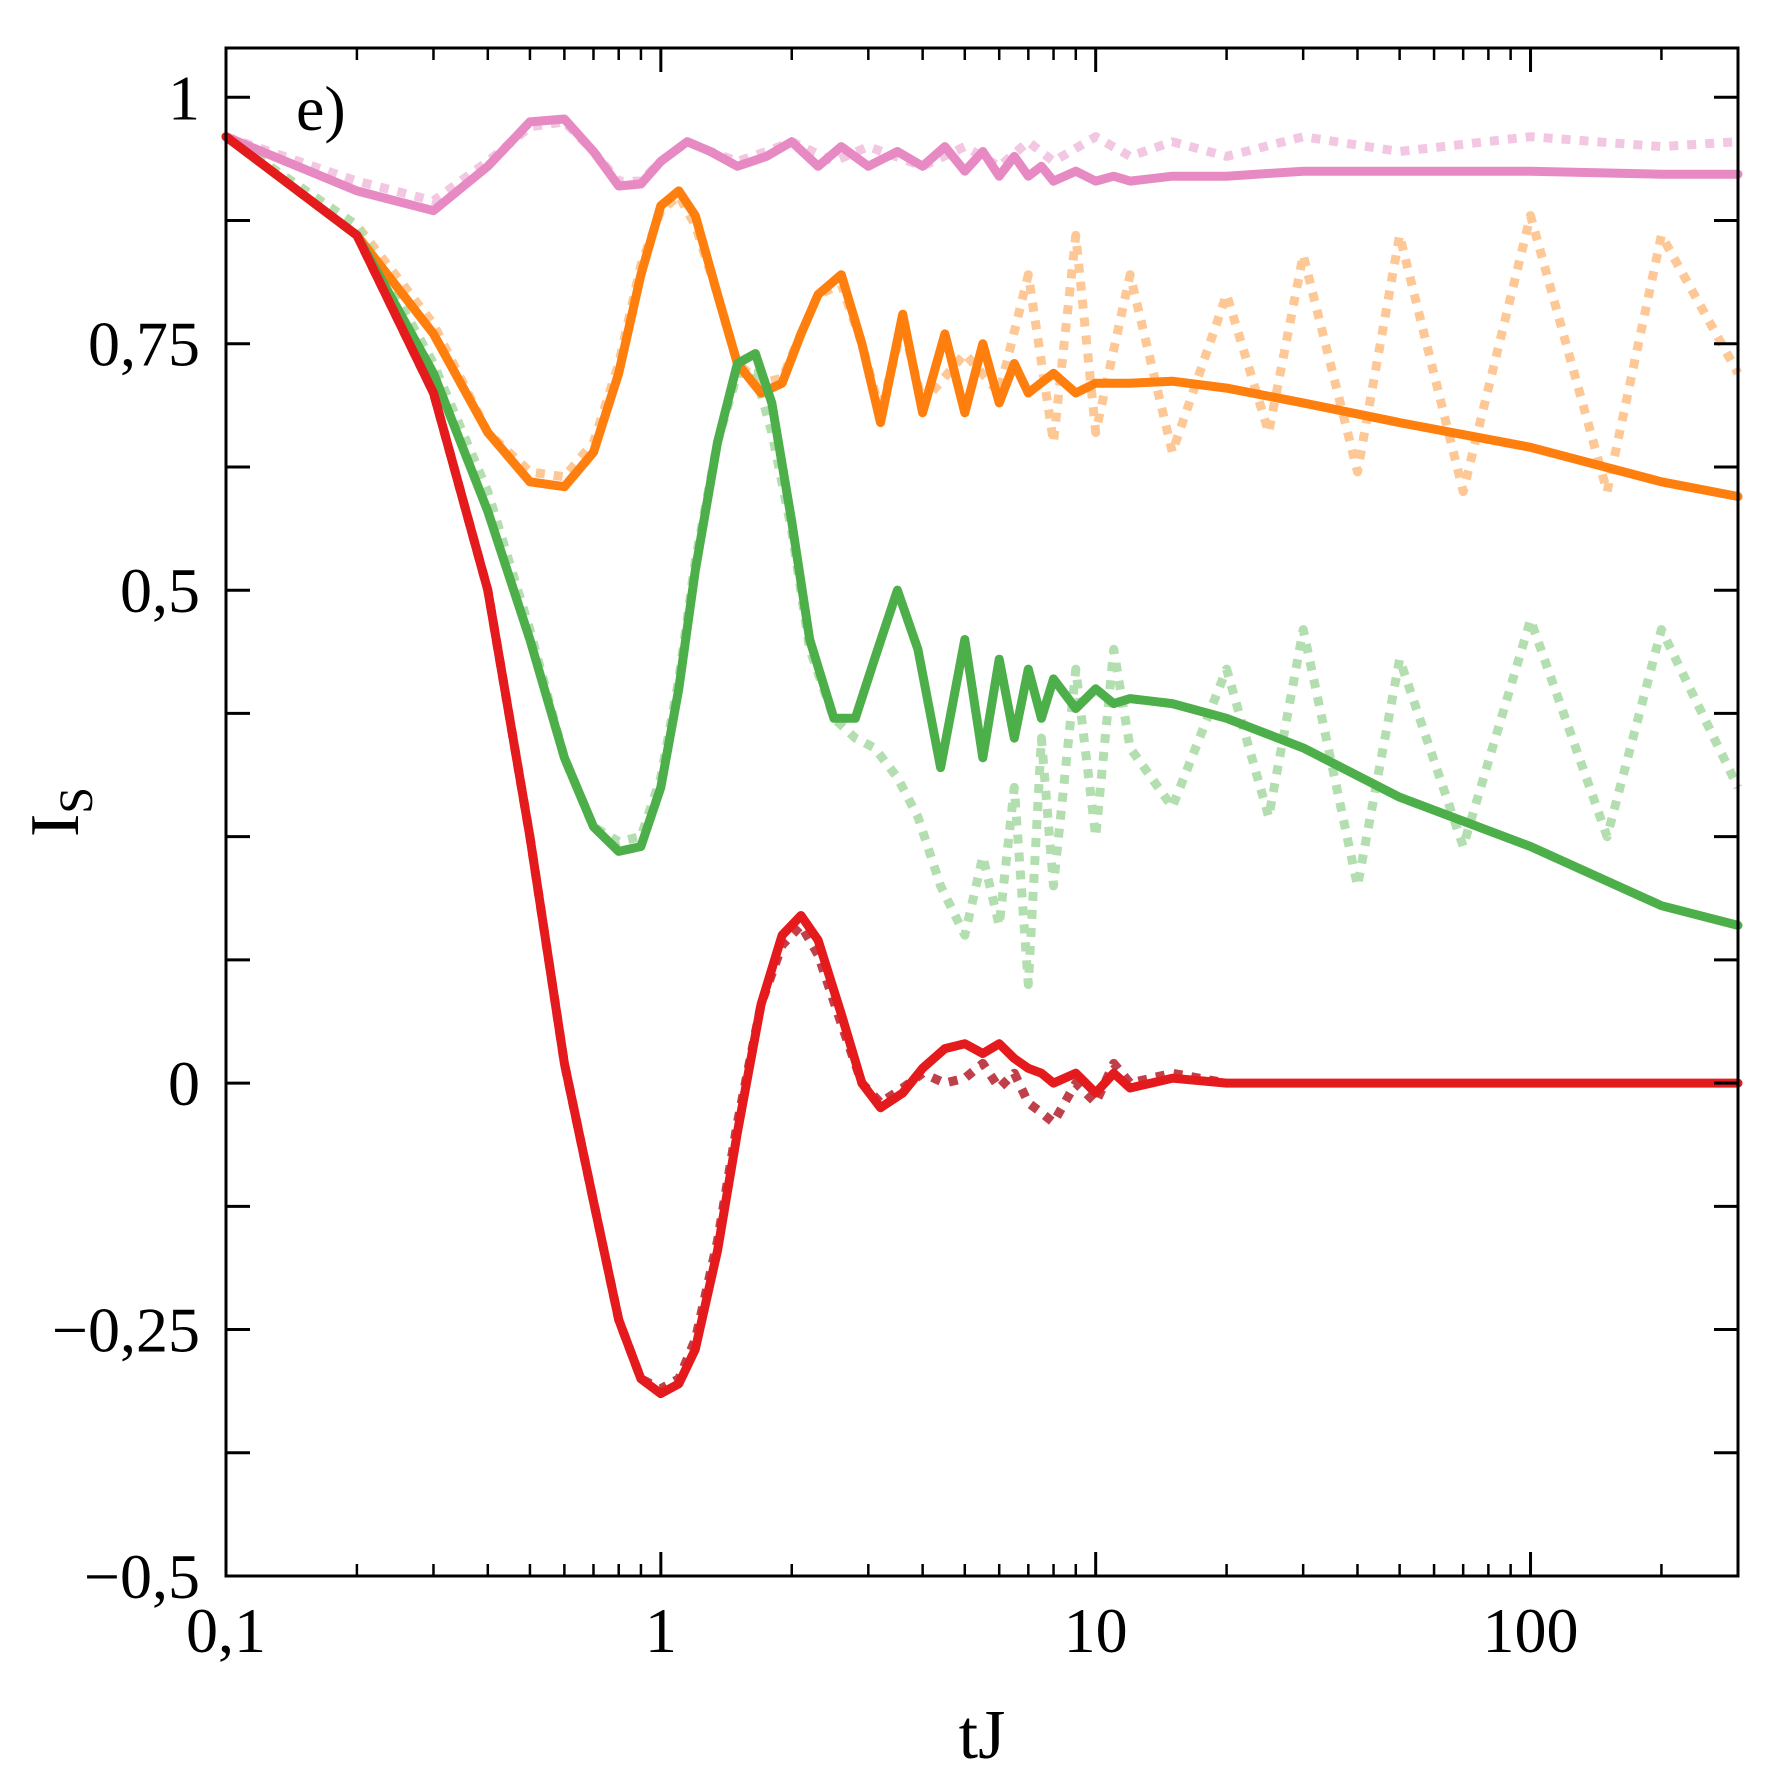 This screenshot has width=1771, height=1771. Describe the element at coordinates (184, 1083) in the screenshot. I see `y-tick-label: 0` at that location.